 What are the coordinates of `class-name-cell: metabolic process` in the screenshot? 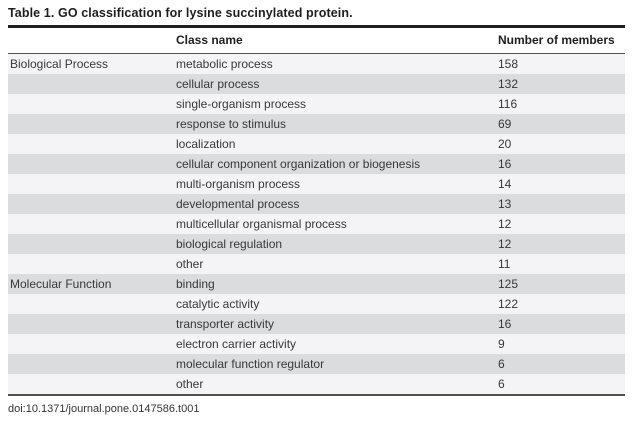 It's located at (224, 64).